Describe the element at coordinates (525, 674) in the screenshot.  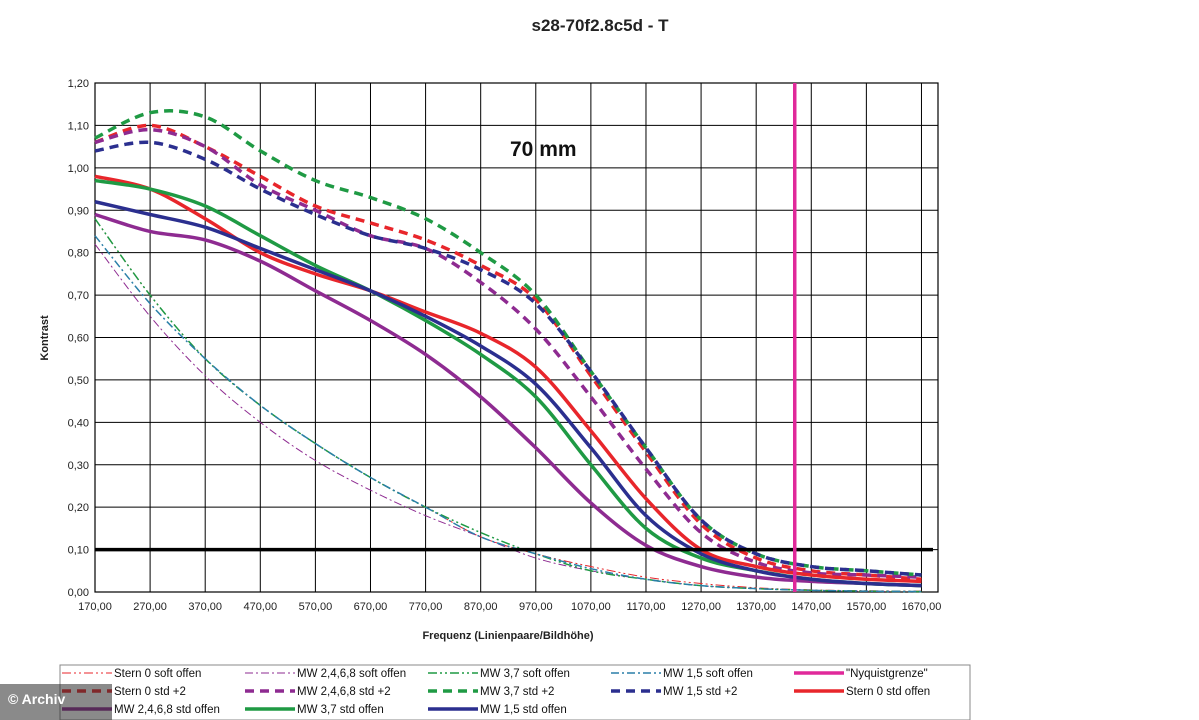
I see `legend-entry-label: MW 3,7 soft offen` at that location.